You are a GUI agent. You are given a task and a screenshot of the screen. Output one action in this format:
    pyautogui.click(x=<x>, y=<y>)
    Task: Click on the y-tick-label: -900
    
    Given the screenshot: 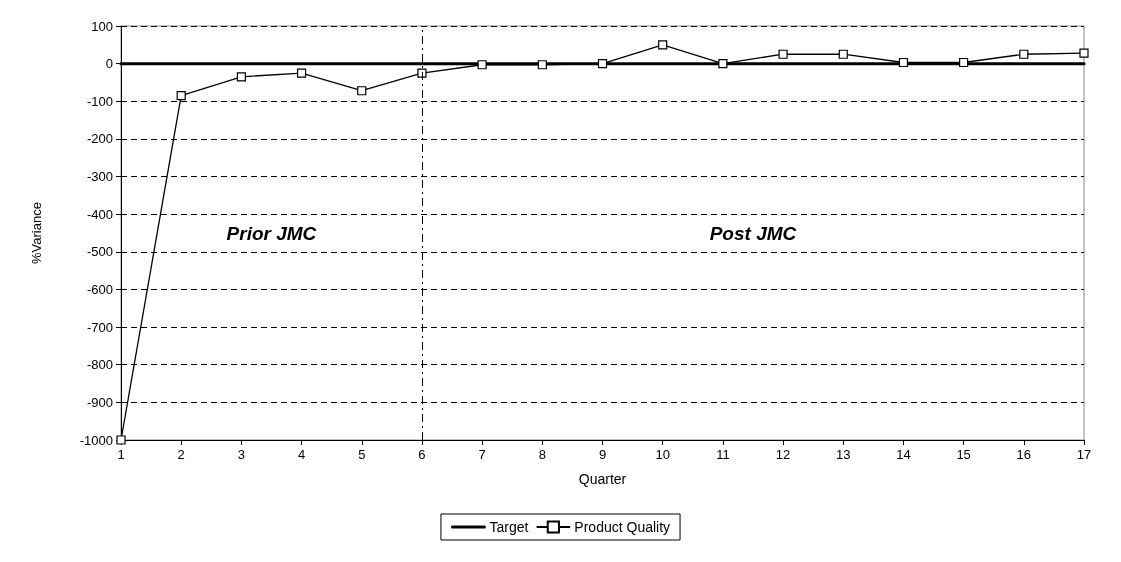 What is the action you would take?
    pyautogui.click(x=99, y=402)
    